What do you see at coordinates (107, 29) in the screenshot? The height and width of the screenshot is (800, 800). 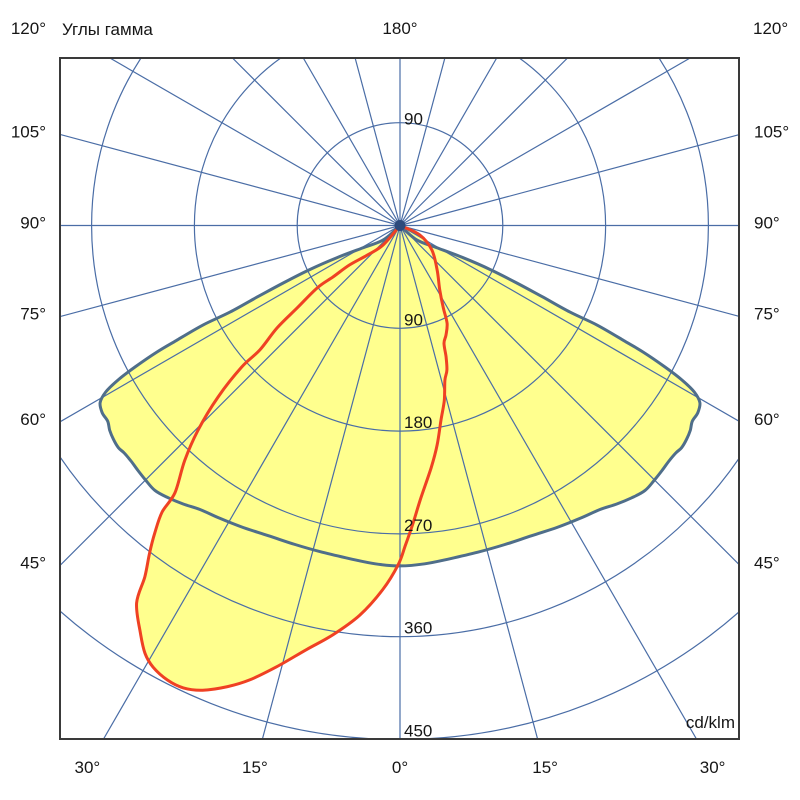 I see `chart-title: Углы гамма` at bounding box center [107, 29].